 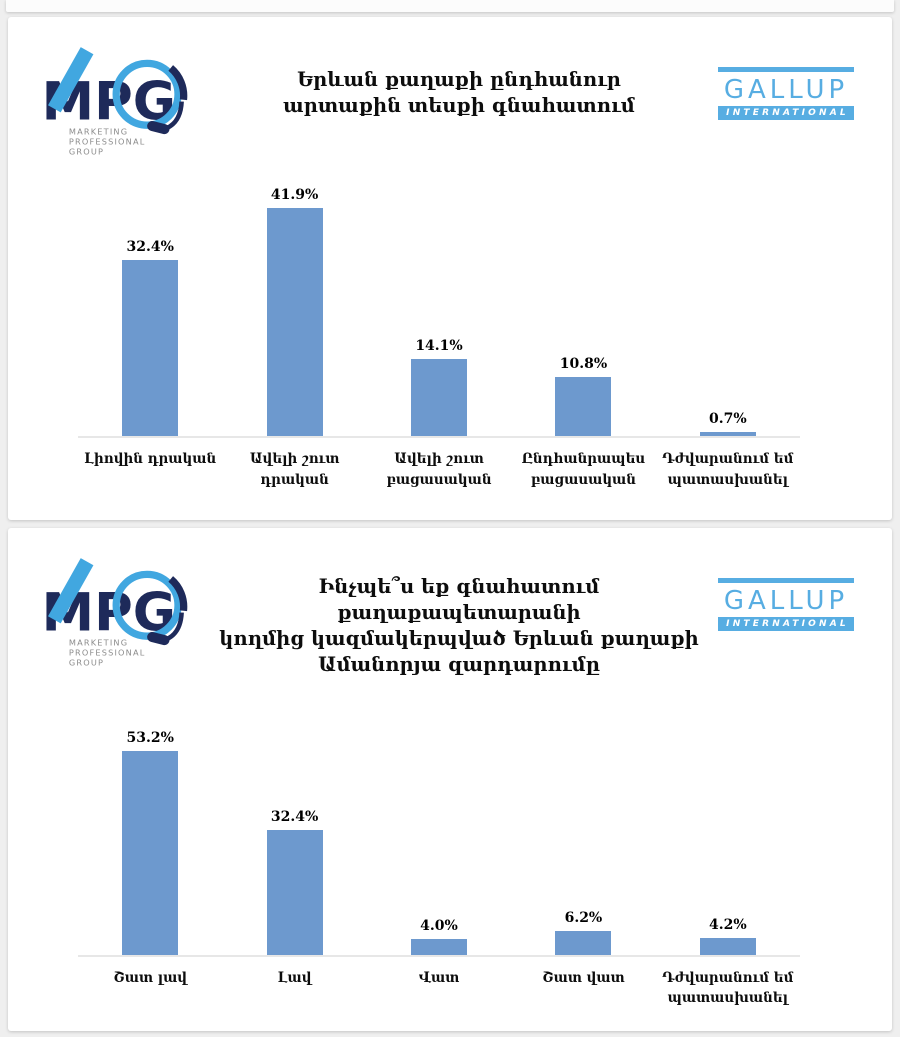 What do you see at coordinates (439, 926) in the screenshot?
I see `bar-value-label: 4.0%` at bounding box center [439, 926].